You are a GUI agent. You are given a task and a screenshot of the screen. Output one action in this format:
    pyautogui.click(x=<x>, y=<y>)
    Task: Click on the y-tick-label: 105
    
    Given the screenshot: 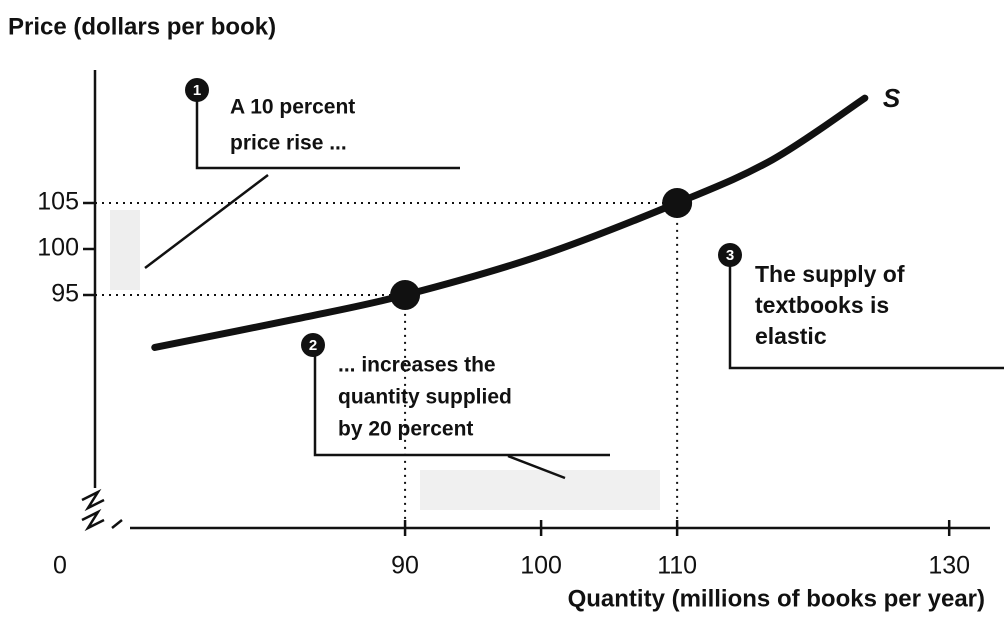 What is the action you would take?
    pyautogui.click(x=58, y=202)
    